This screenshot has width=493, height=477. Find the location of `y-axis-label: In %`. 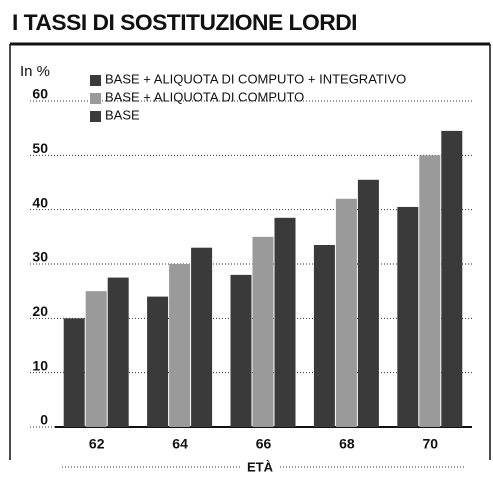

y-axis-label: In % is located at coordinates (35, 71).